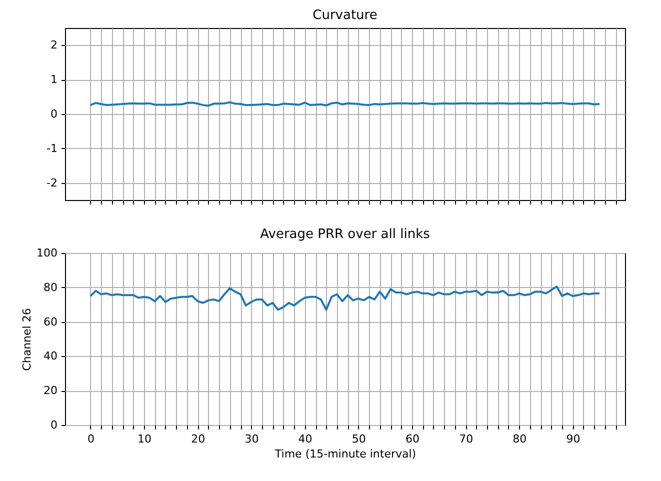 Image resolution: width=661 pixels, height=481 pixels. I want to click on x-tick-label: 20, so click(198, 439).